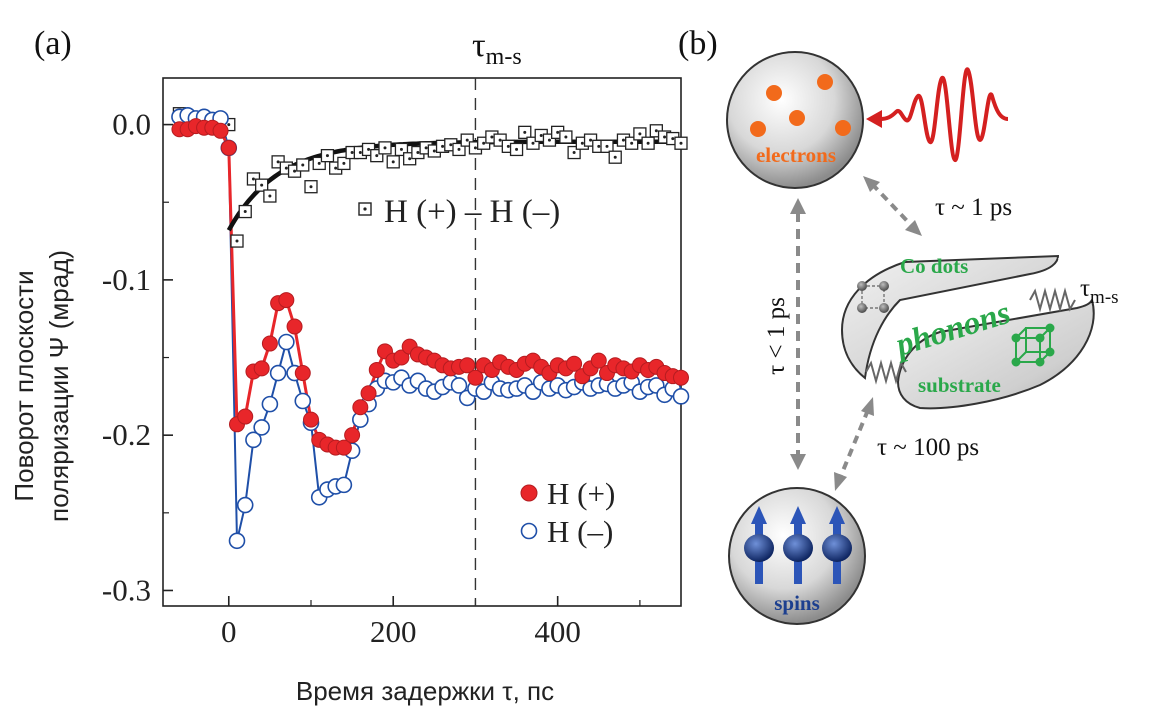 The height and width of the screenshot is (723, 1150). What do you see at coordinates (873, 297) in the screenshot?
I see `co-lattice-icon` at bounding box center [873, 297].